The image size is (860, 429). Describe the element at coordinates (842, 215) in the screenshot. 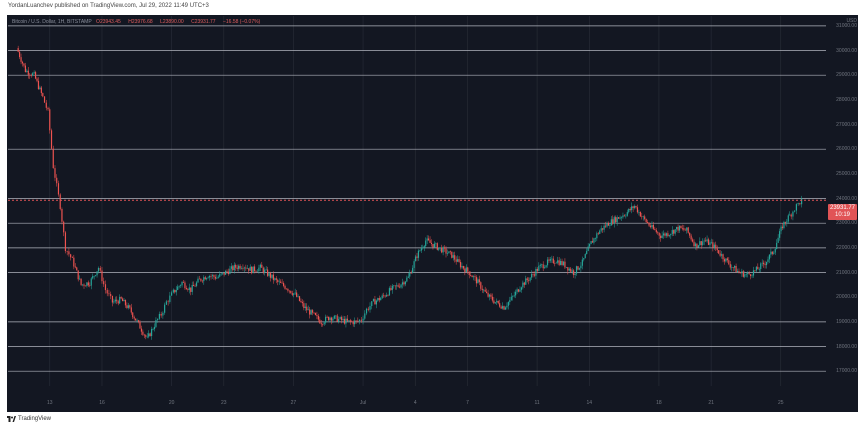

I see `bar-countdown: 10:19` at that location.